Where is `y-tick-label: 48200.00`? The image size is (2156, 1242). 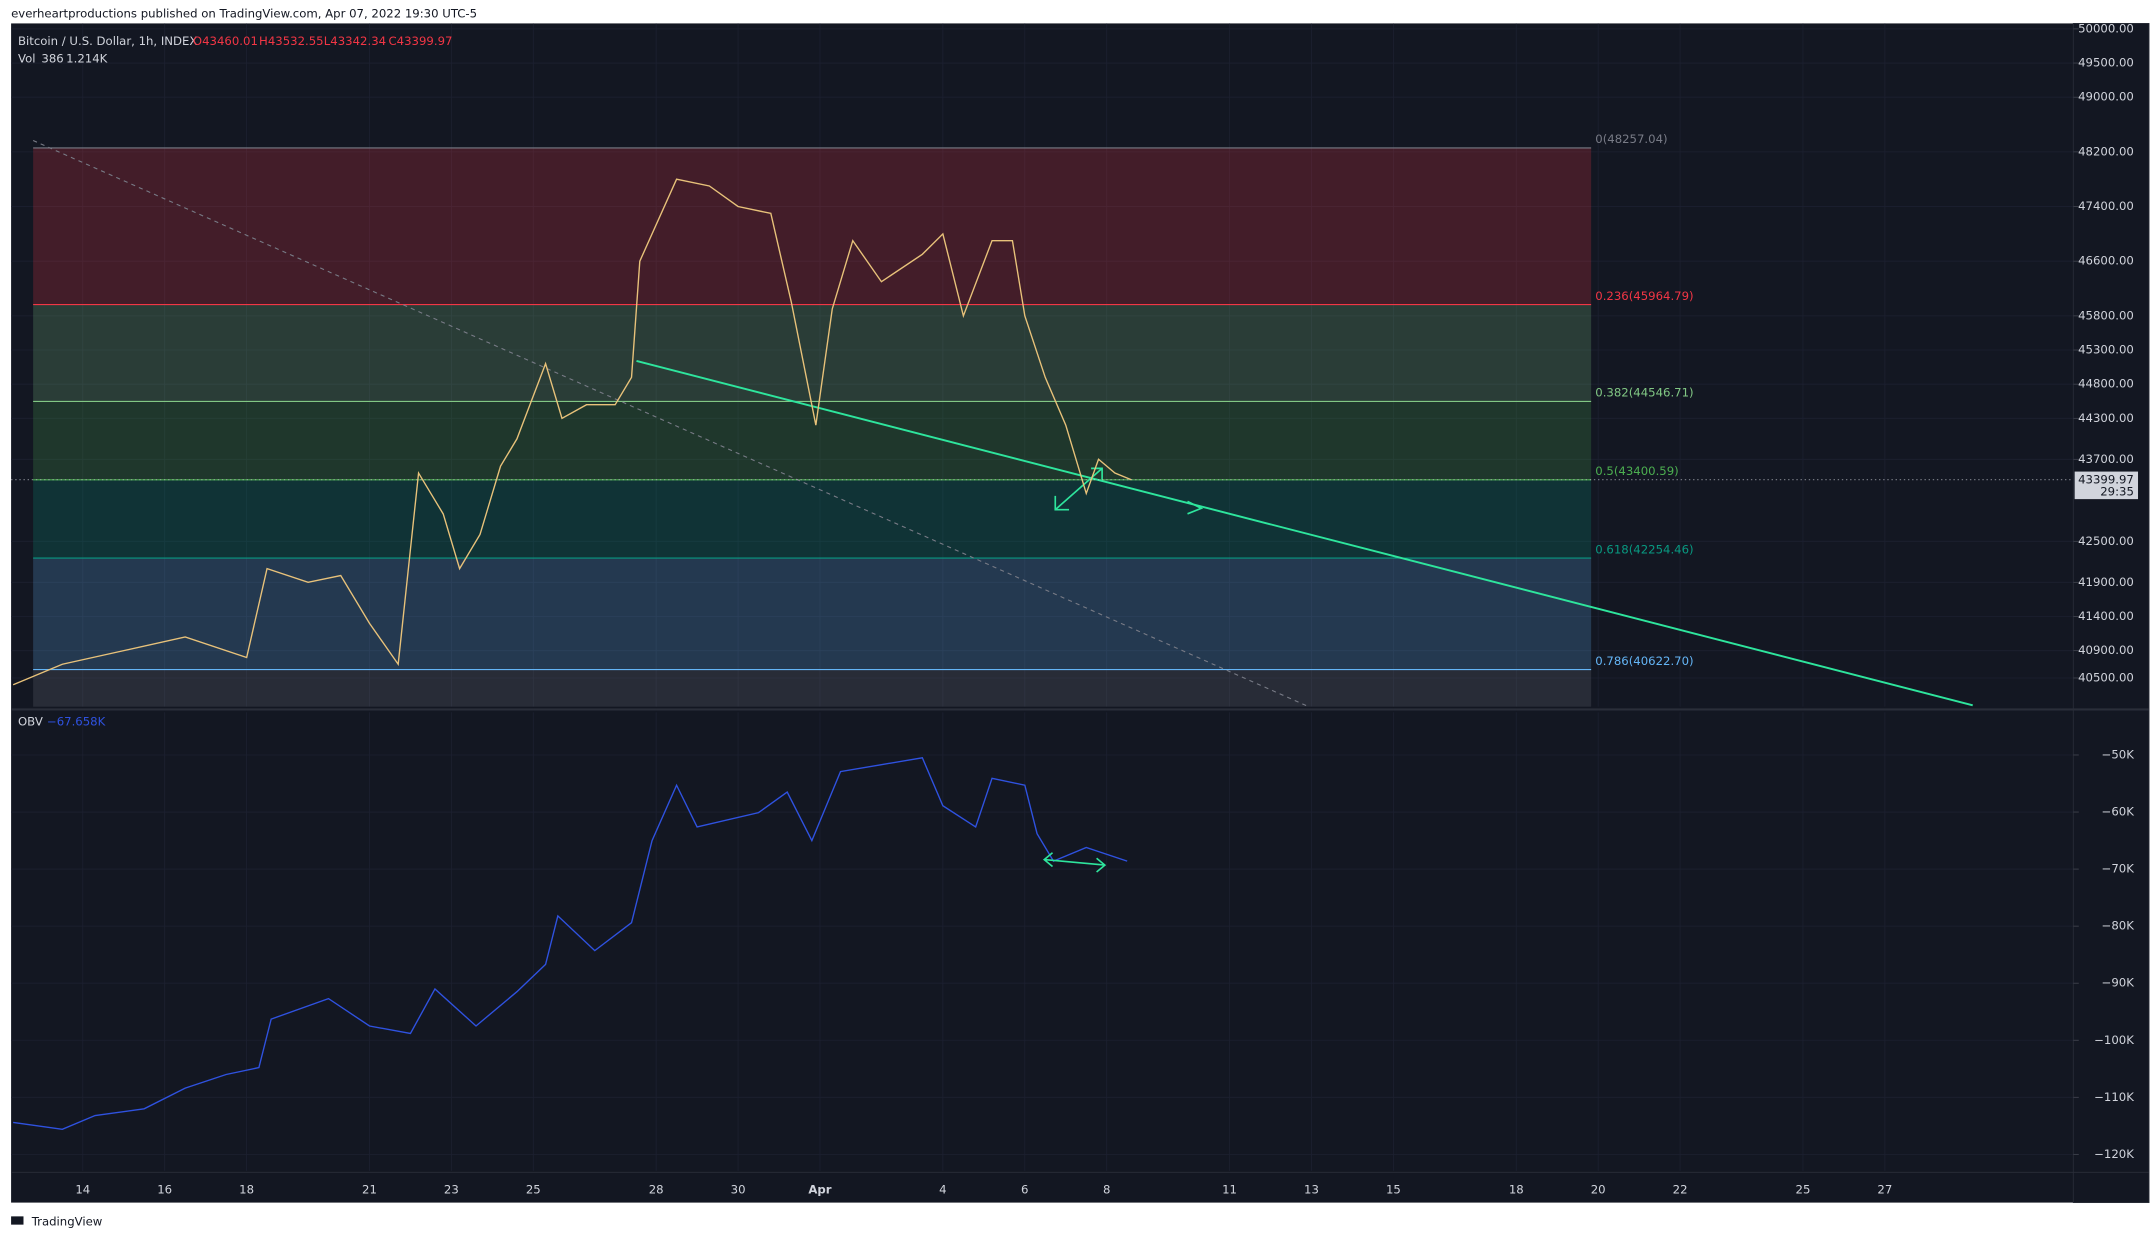
y-tick-label: 48200.00 is located at coordinates (2106, 151).